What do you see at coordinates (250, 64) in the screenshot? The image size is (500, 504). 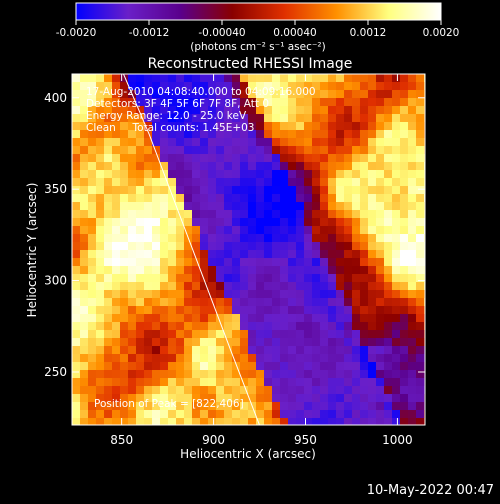 I see `chart-title: Reconstructed RHESSI Image` at bounding box center [250, 64].